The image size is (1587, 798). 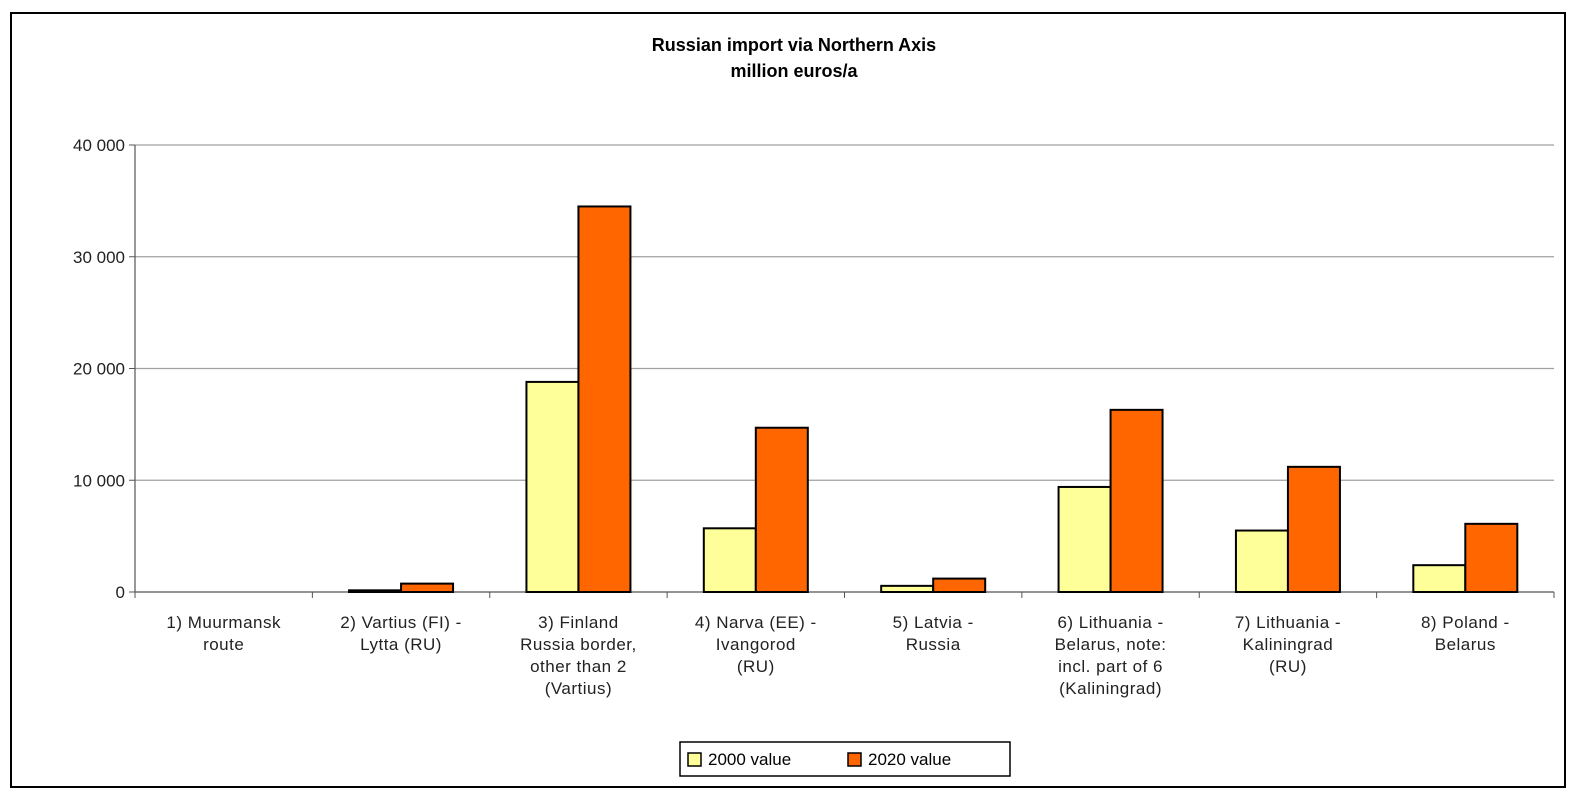 I want to click on x-category-label: 2) Vartius (FI) - Lytta (RU), so click(x=401, y=633).